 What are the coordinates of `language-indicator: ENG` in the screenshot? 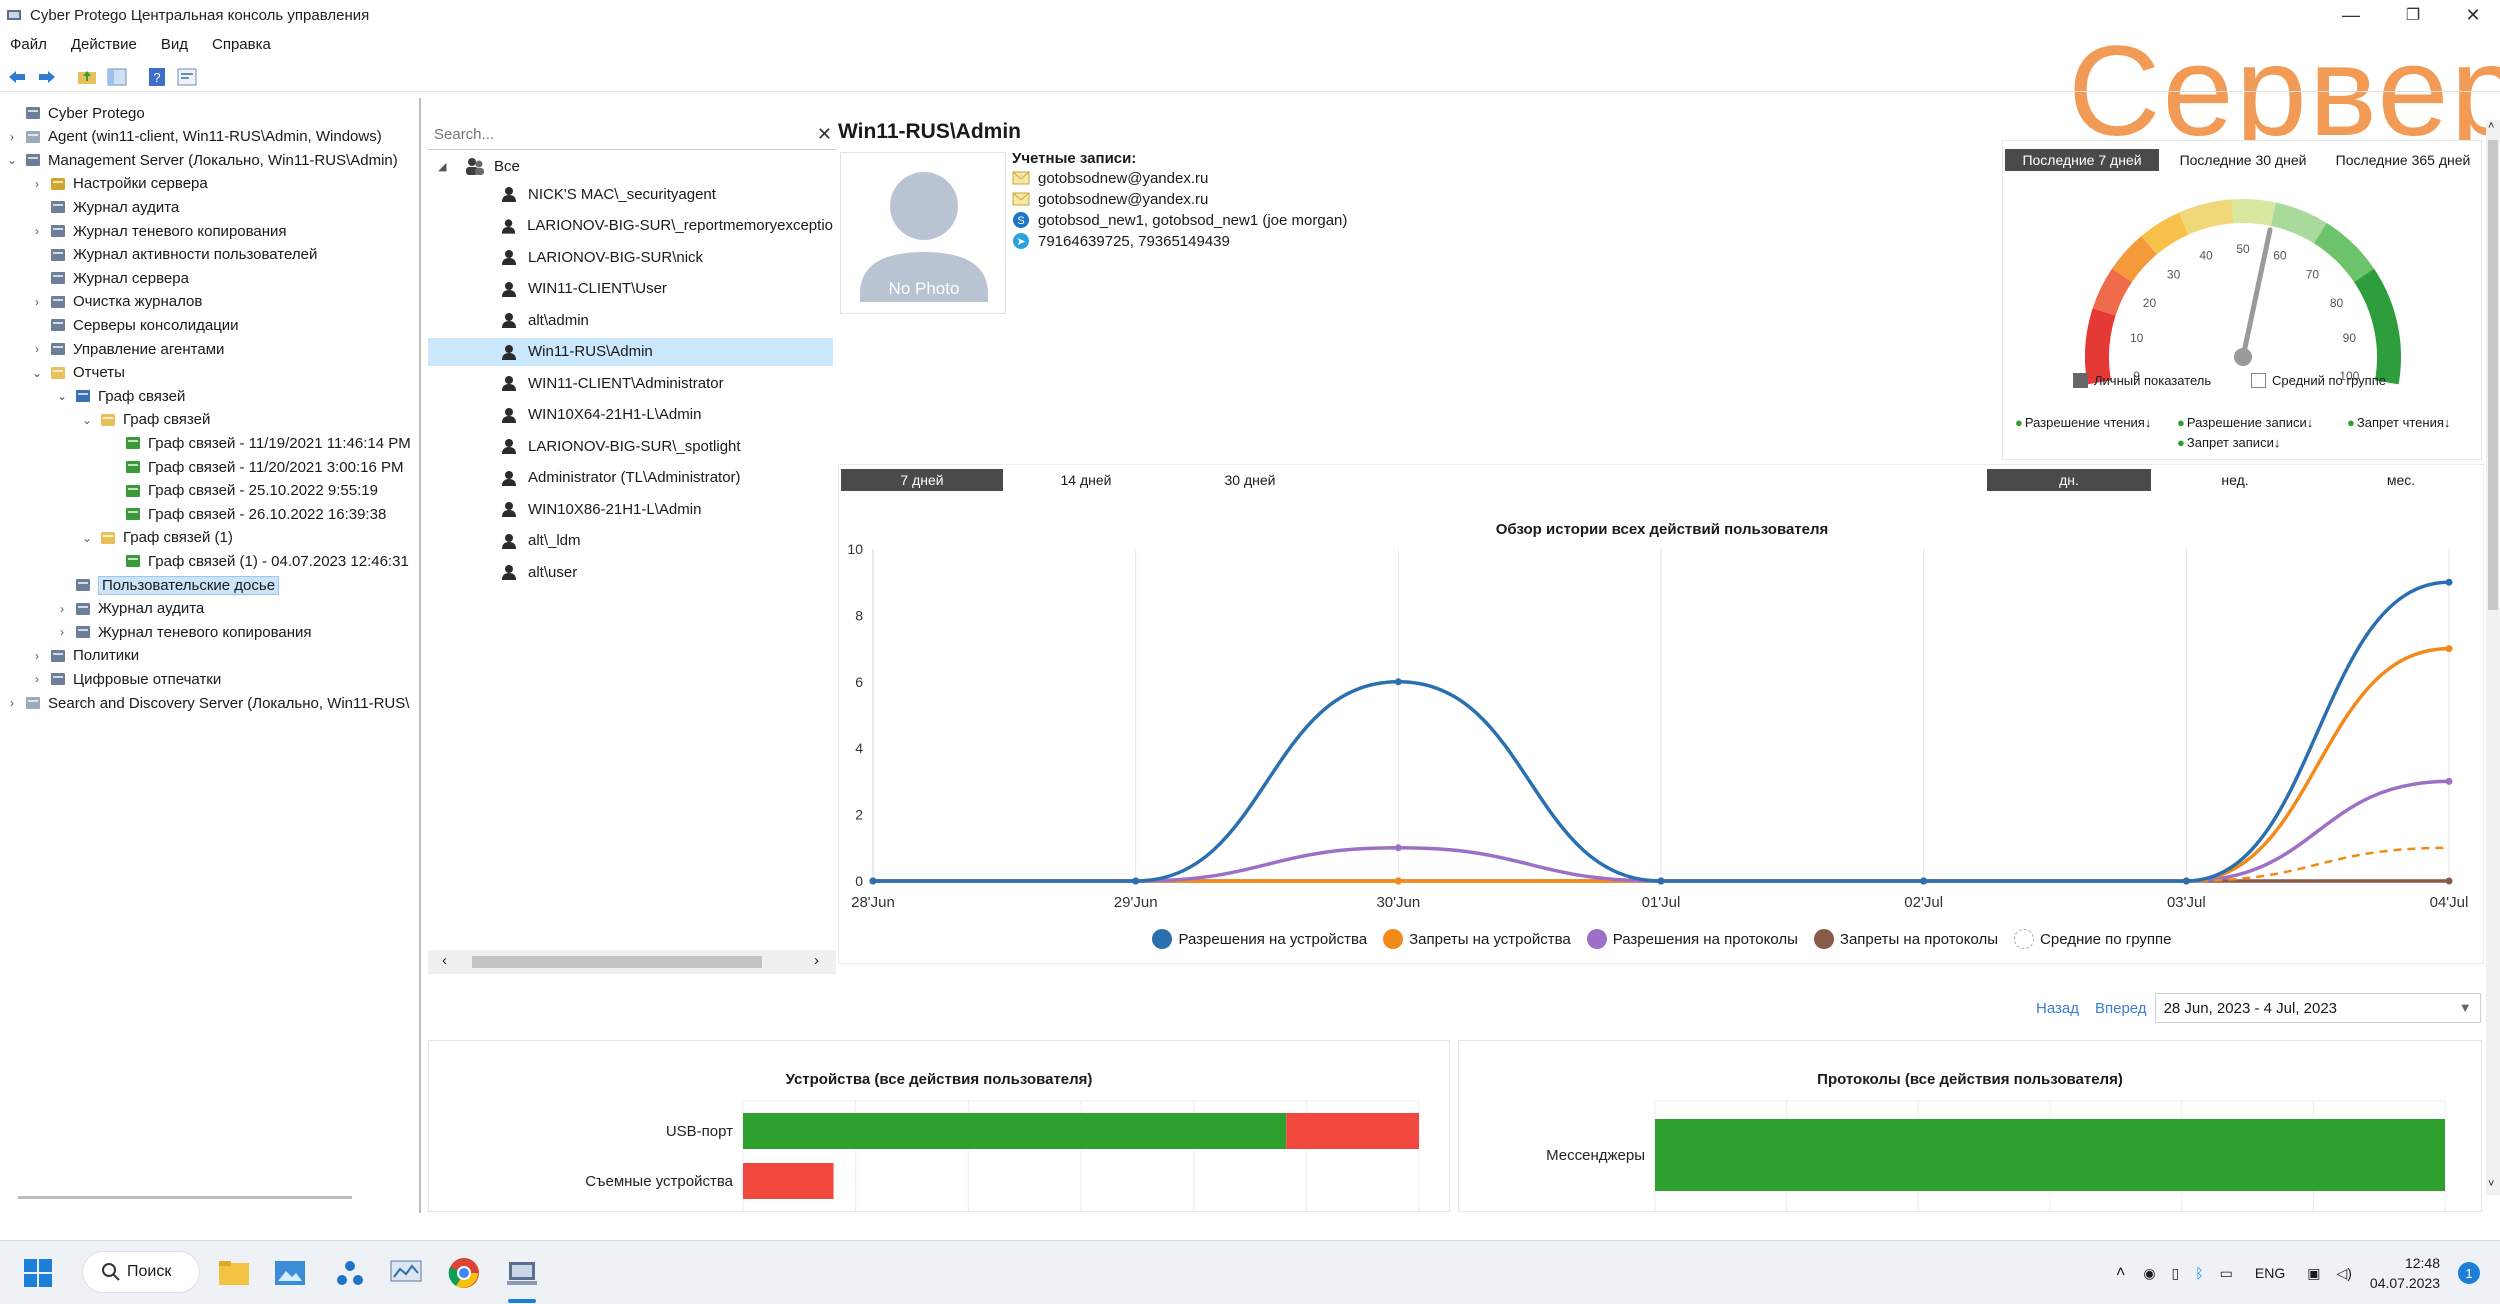 It's located at (2270, 1273).